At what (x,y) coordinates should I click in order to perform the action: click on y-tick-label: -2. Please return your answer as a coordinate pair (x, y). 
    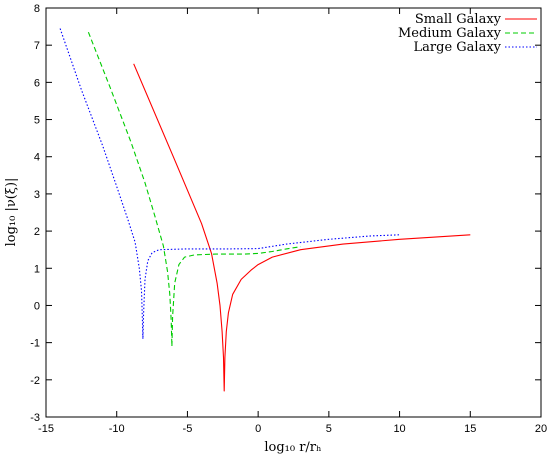
    Looking at the image, I should click on (35, 381).